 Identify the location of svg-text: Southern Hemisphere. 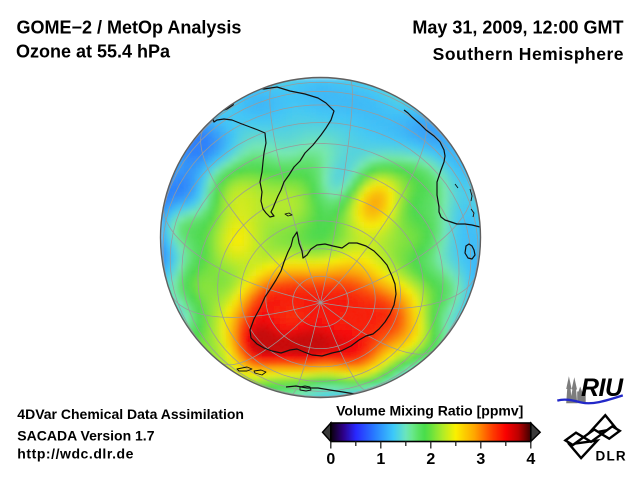
(528, 54).